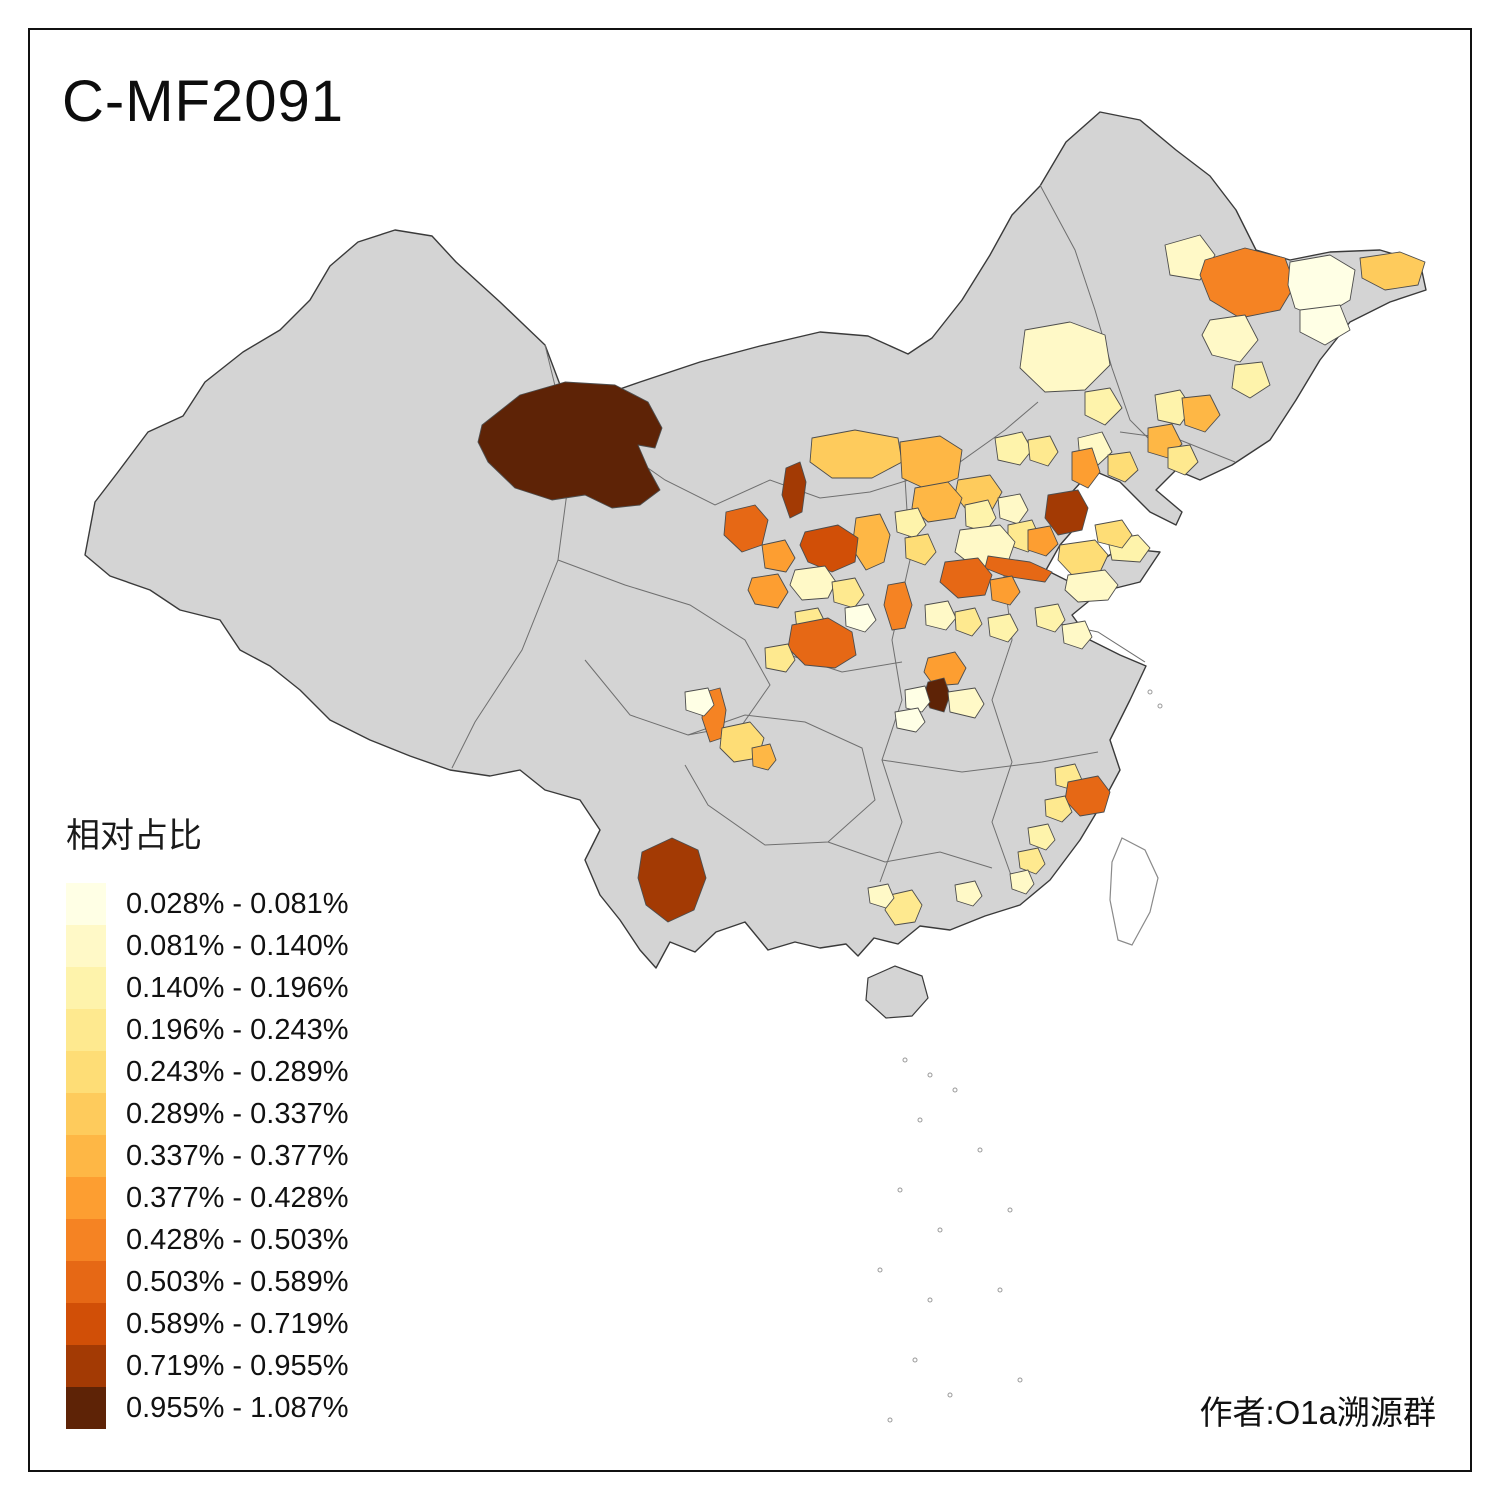 The height and width of the screenshot is (1500, 1500). I want to click on legend-item: 0.719% - 0.955%, so click(276, 1366).